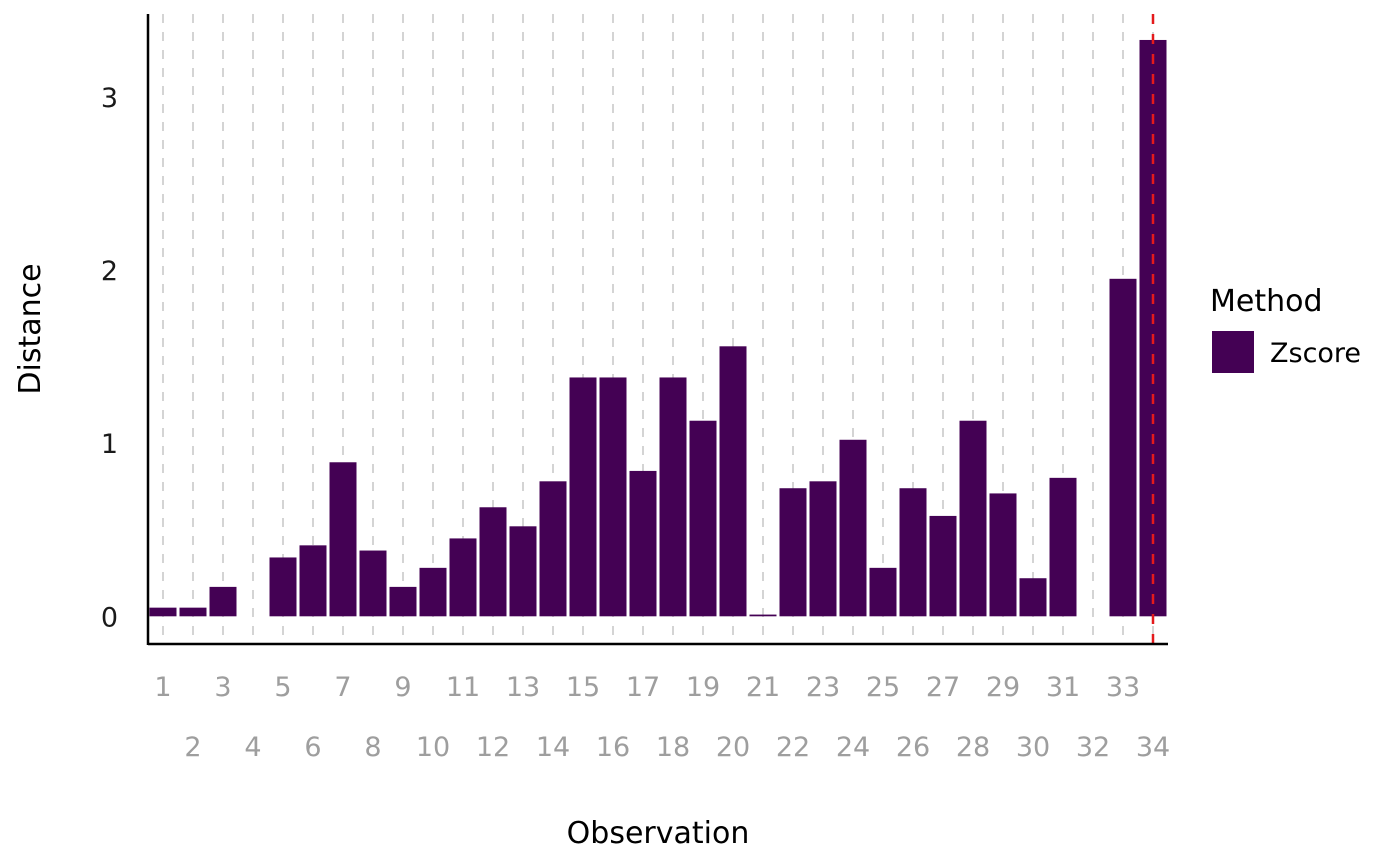 This screenshot has width=1400, height=866. Describe the element at coordinates (162, 687) in the screenshot. I see `x-tick-1: 1` at that location.